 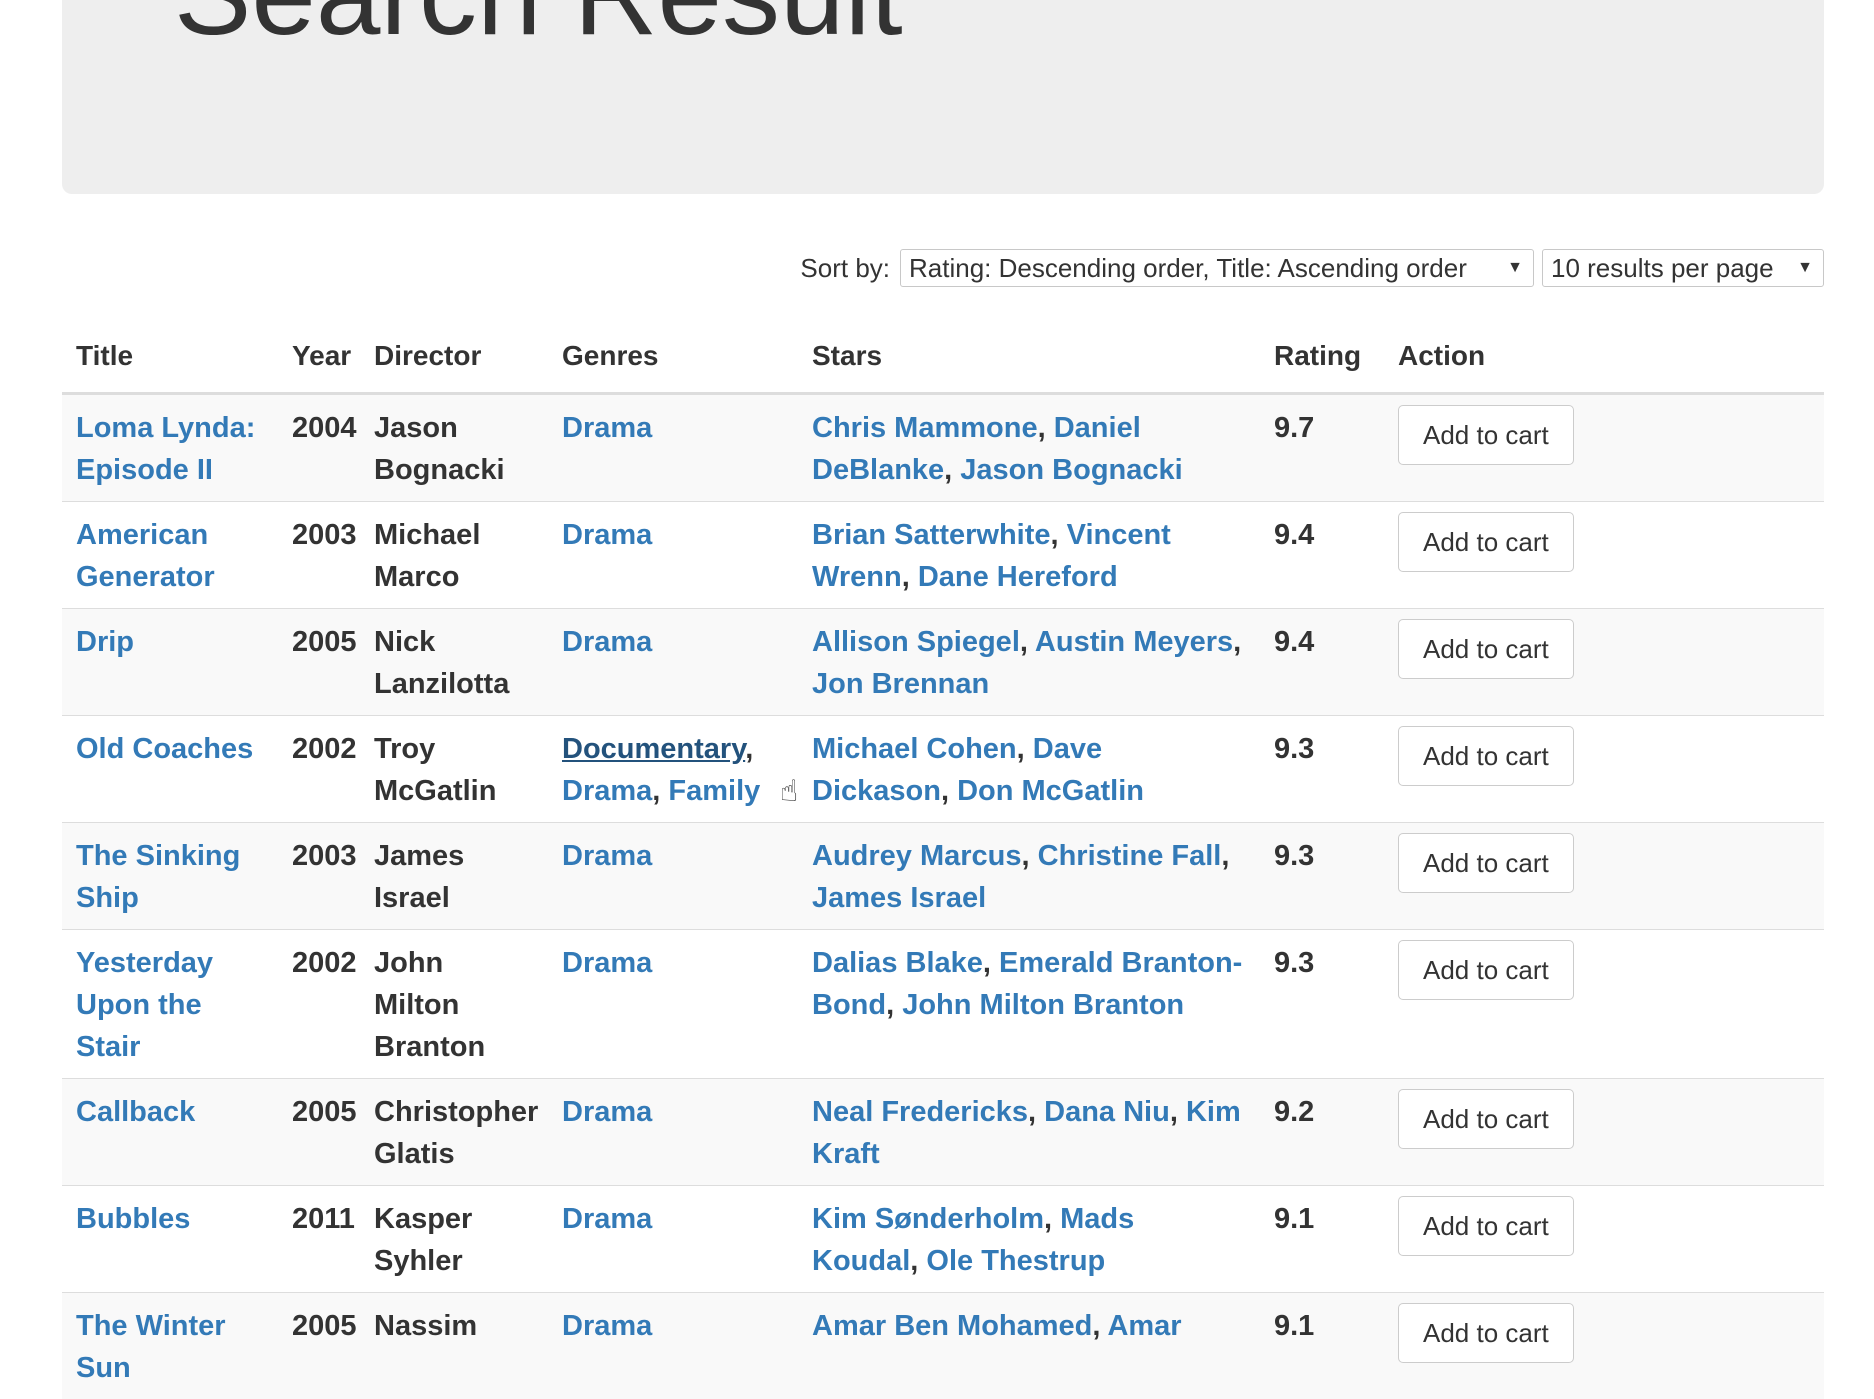 What do you see at coordinates (917, 856) in the screenshot?
I see `star-link: Audrey Marcus` at bounding box center [917, 856].